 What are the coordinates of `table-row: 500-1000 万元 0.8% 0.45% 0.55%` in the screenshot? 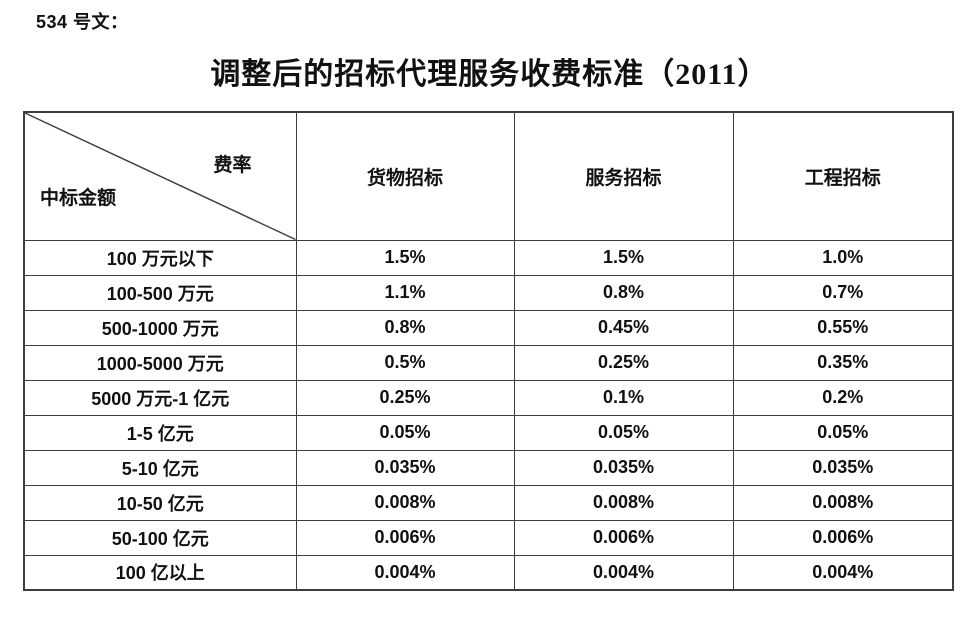 It's located at (488, 327).